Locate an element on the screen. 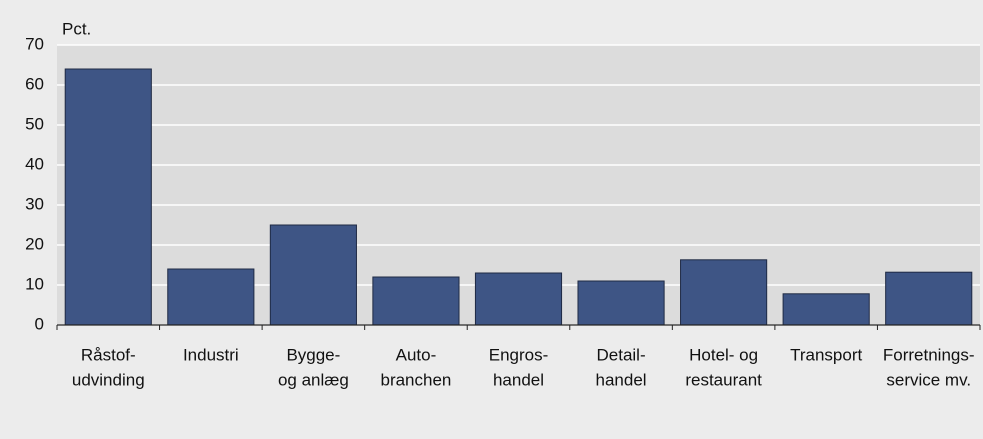 Image resolution: width=983 pixels, height=439 pixels. y-tick-label: 50 is located at coordinates (34, 123).